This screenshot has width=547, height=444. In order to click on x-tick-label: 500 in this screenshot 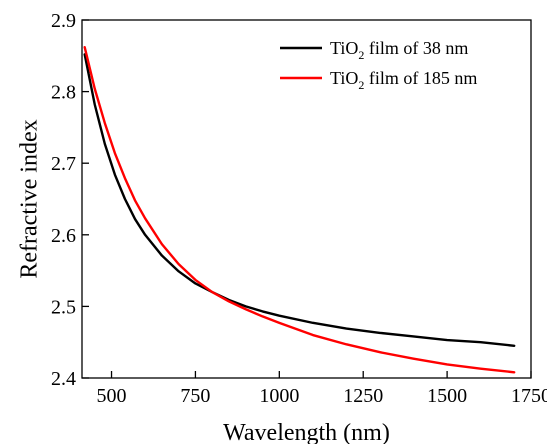, I will do `click(112, 396)`.